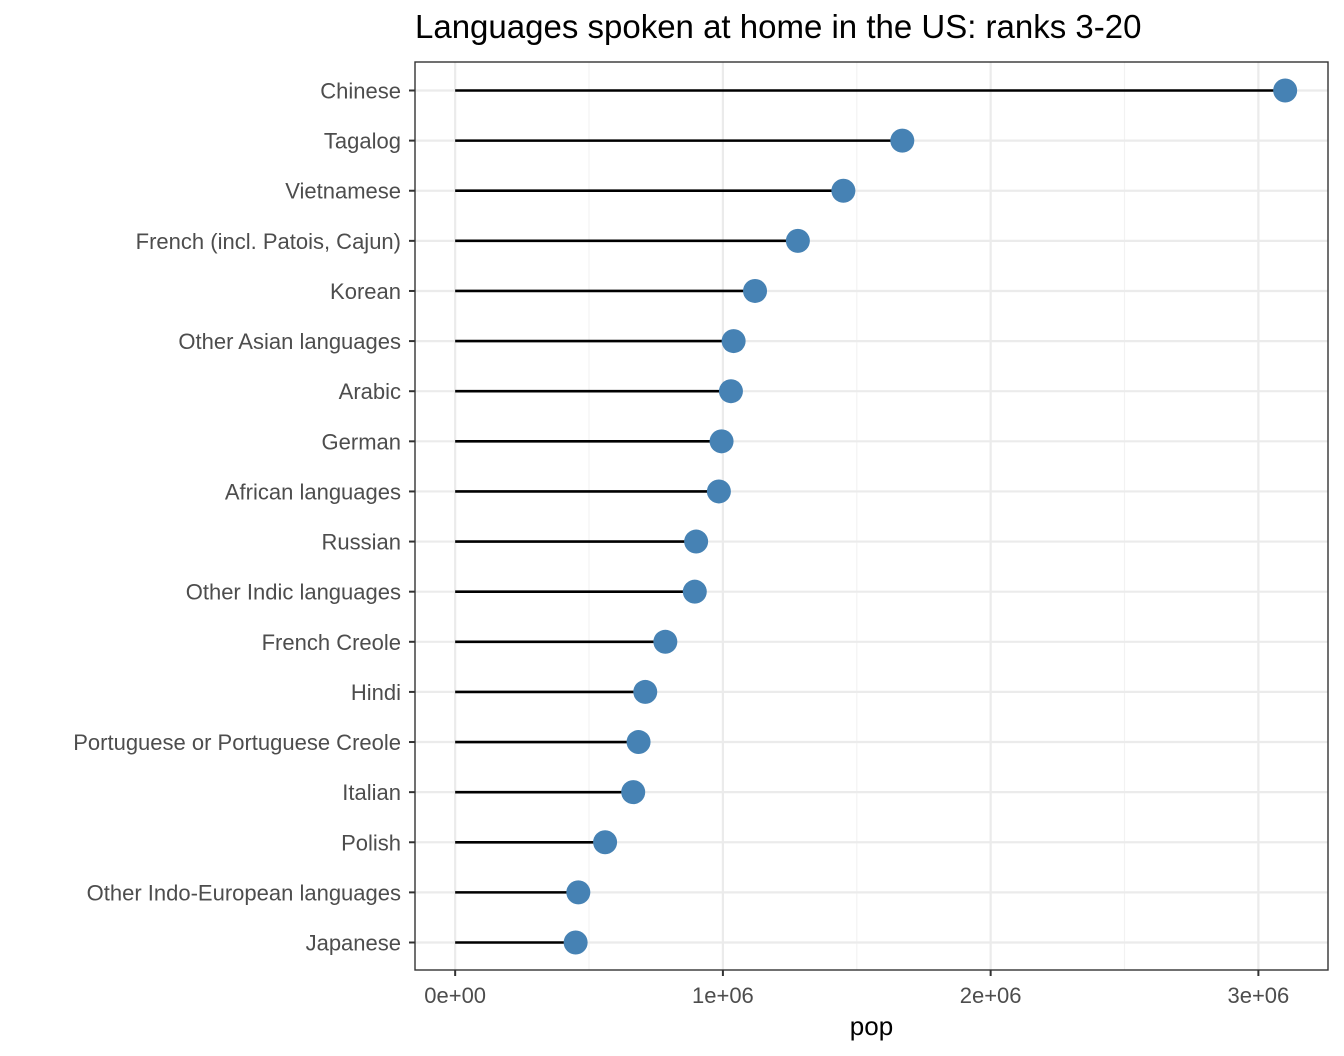  What do you see at coordinates (1258, 995) in the screenshot?
I see `x-tick-label: 3e+06` at bounding box center [1258, 995].